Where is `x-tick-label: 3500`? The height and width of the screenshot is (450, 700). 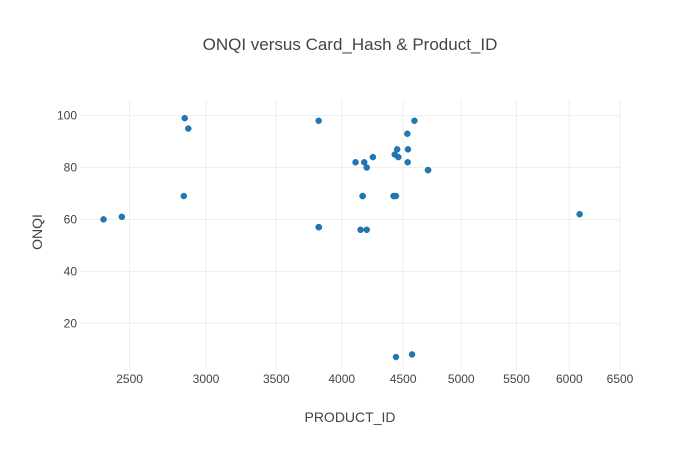 x-tick-label: 3500 is located at coordinates (276, 379).